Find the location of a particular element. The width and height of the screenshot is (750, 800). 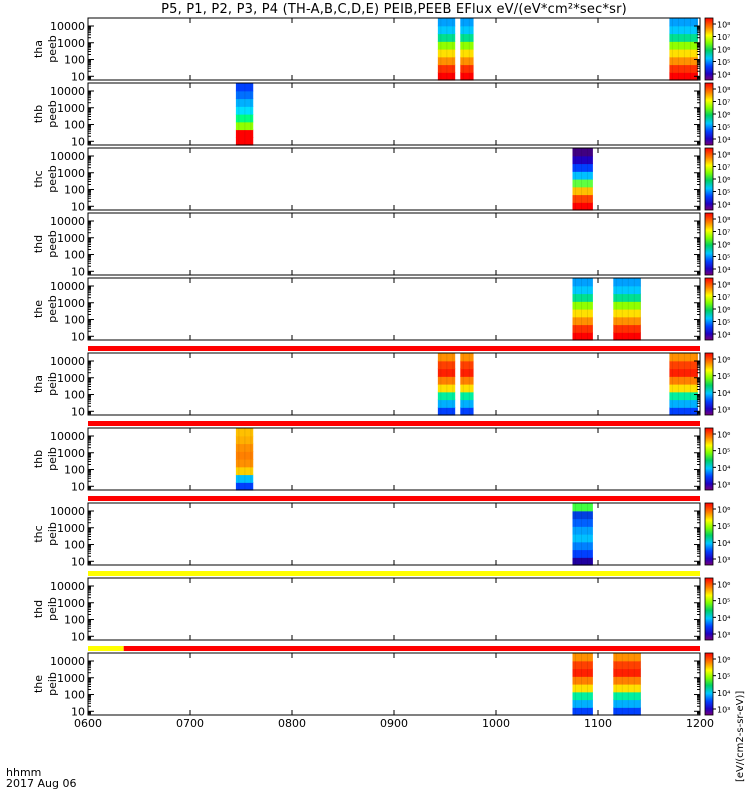

panel-thb-peeb: 10 100 1000 10000 thb peeb 10⁴ 10⁵ 10⁶ 10⁷ 10⁸ is located at coordinates (381, 115).